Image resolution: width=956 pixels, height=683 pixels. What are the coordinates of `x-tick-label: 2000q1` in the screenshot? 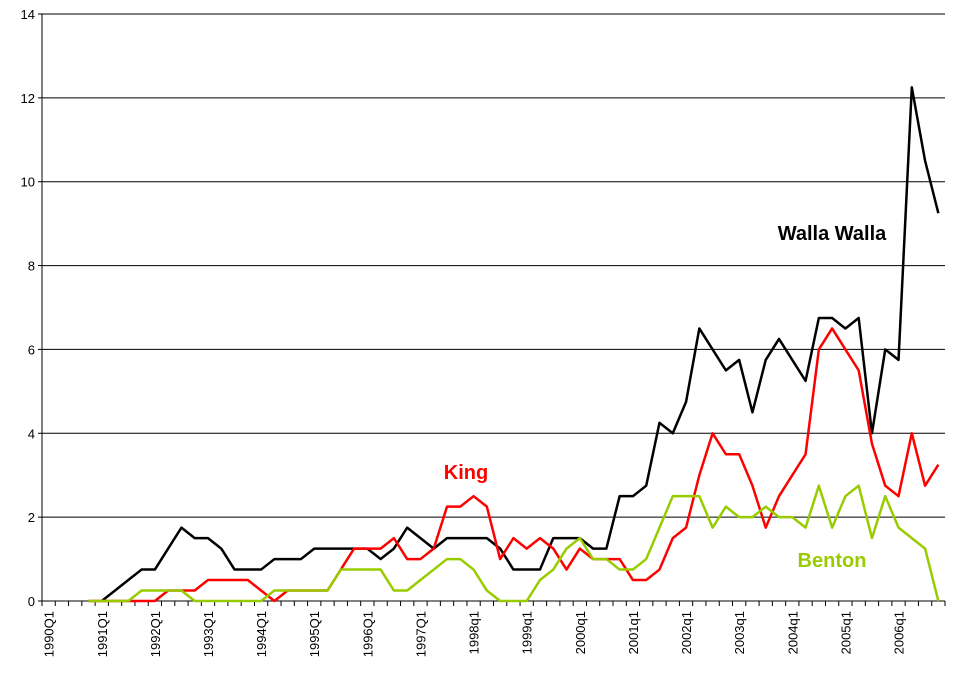 It's located at (580, 632).